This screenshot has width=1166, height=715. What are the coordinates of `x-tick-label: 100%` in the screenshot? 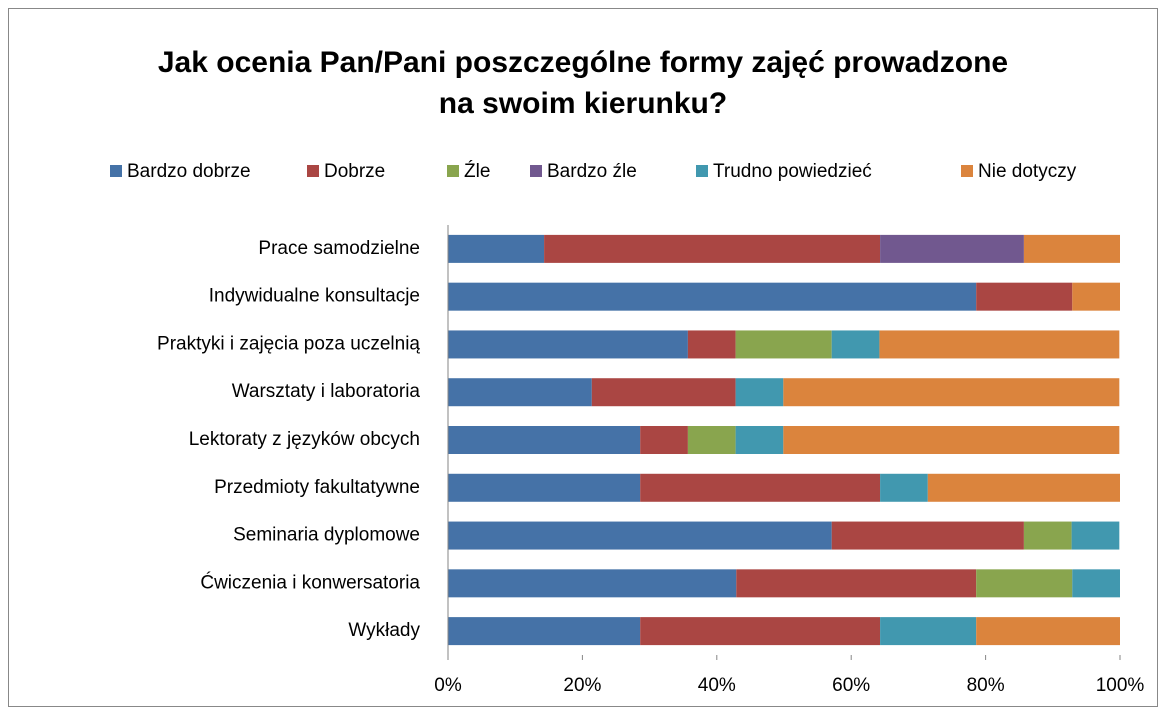 It's located at (1120, 685).